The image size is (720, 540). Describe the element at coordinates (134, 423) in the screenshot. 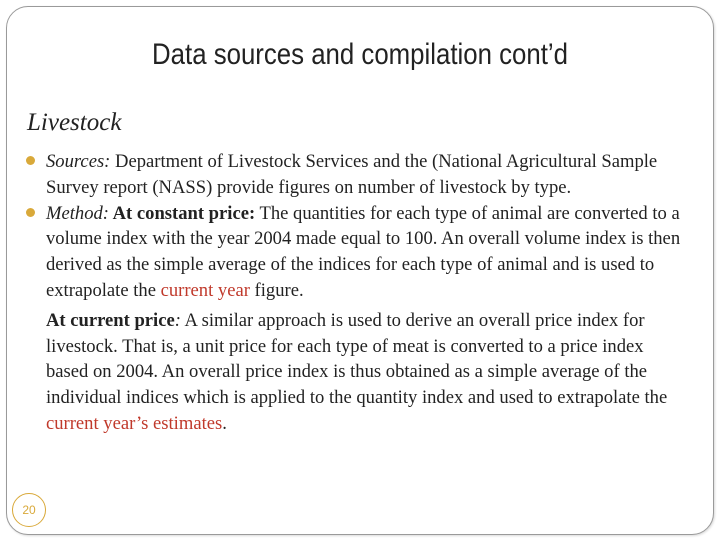

I see `current-year-estimates-highlight: current year’s estimates` at that location.